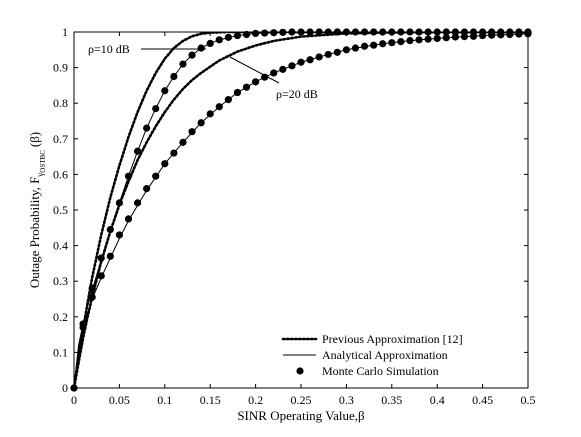 This screenshot has width=581, height=437. What do you see at coordinates (301, 400) in the screenshot?
I see `x-tick-label: 0.25` at bounding box center [301, 400].